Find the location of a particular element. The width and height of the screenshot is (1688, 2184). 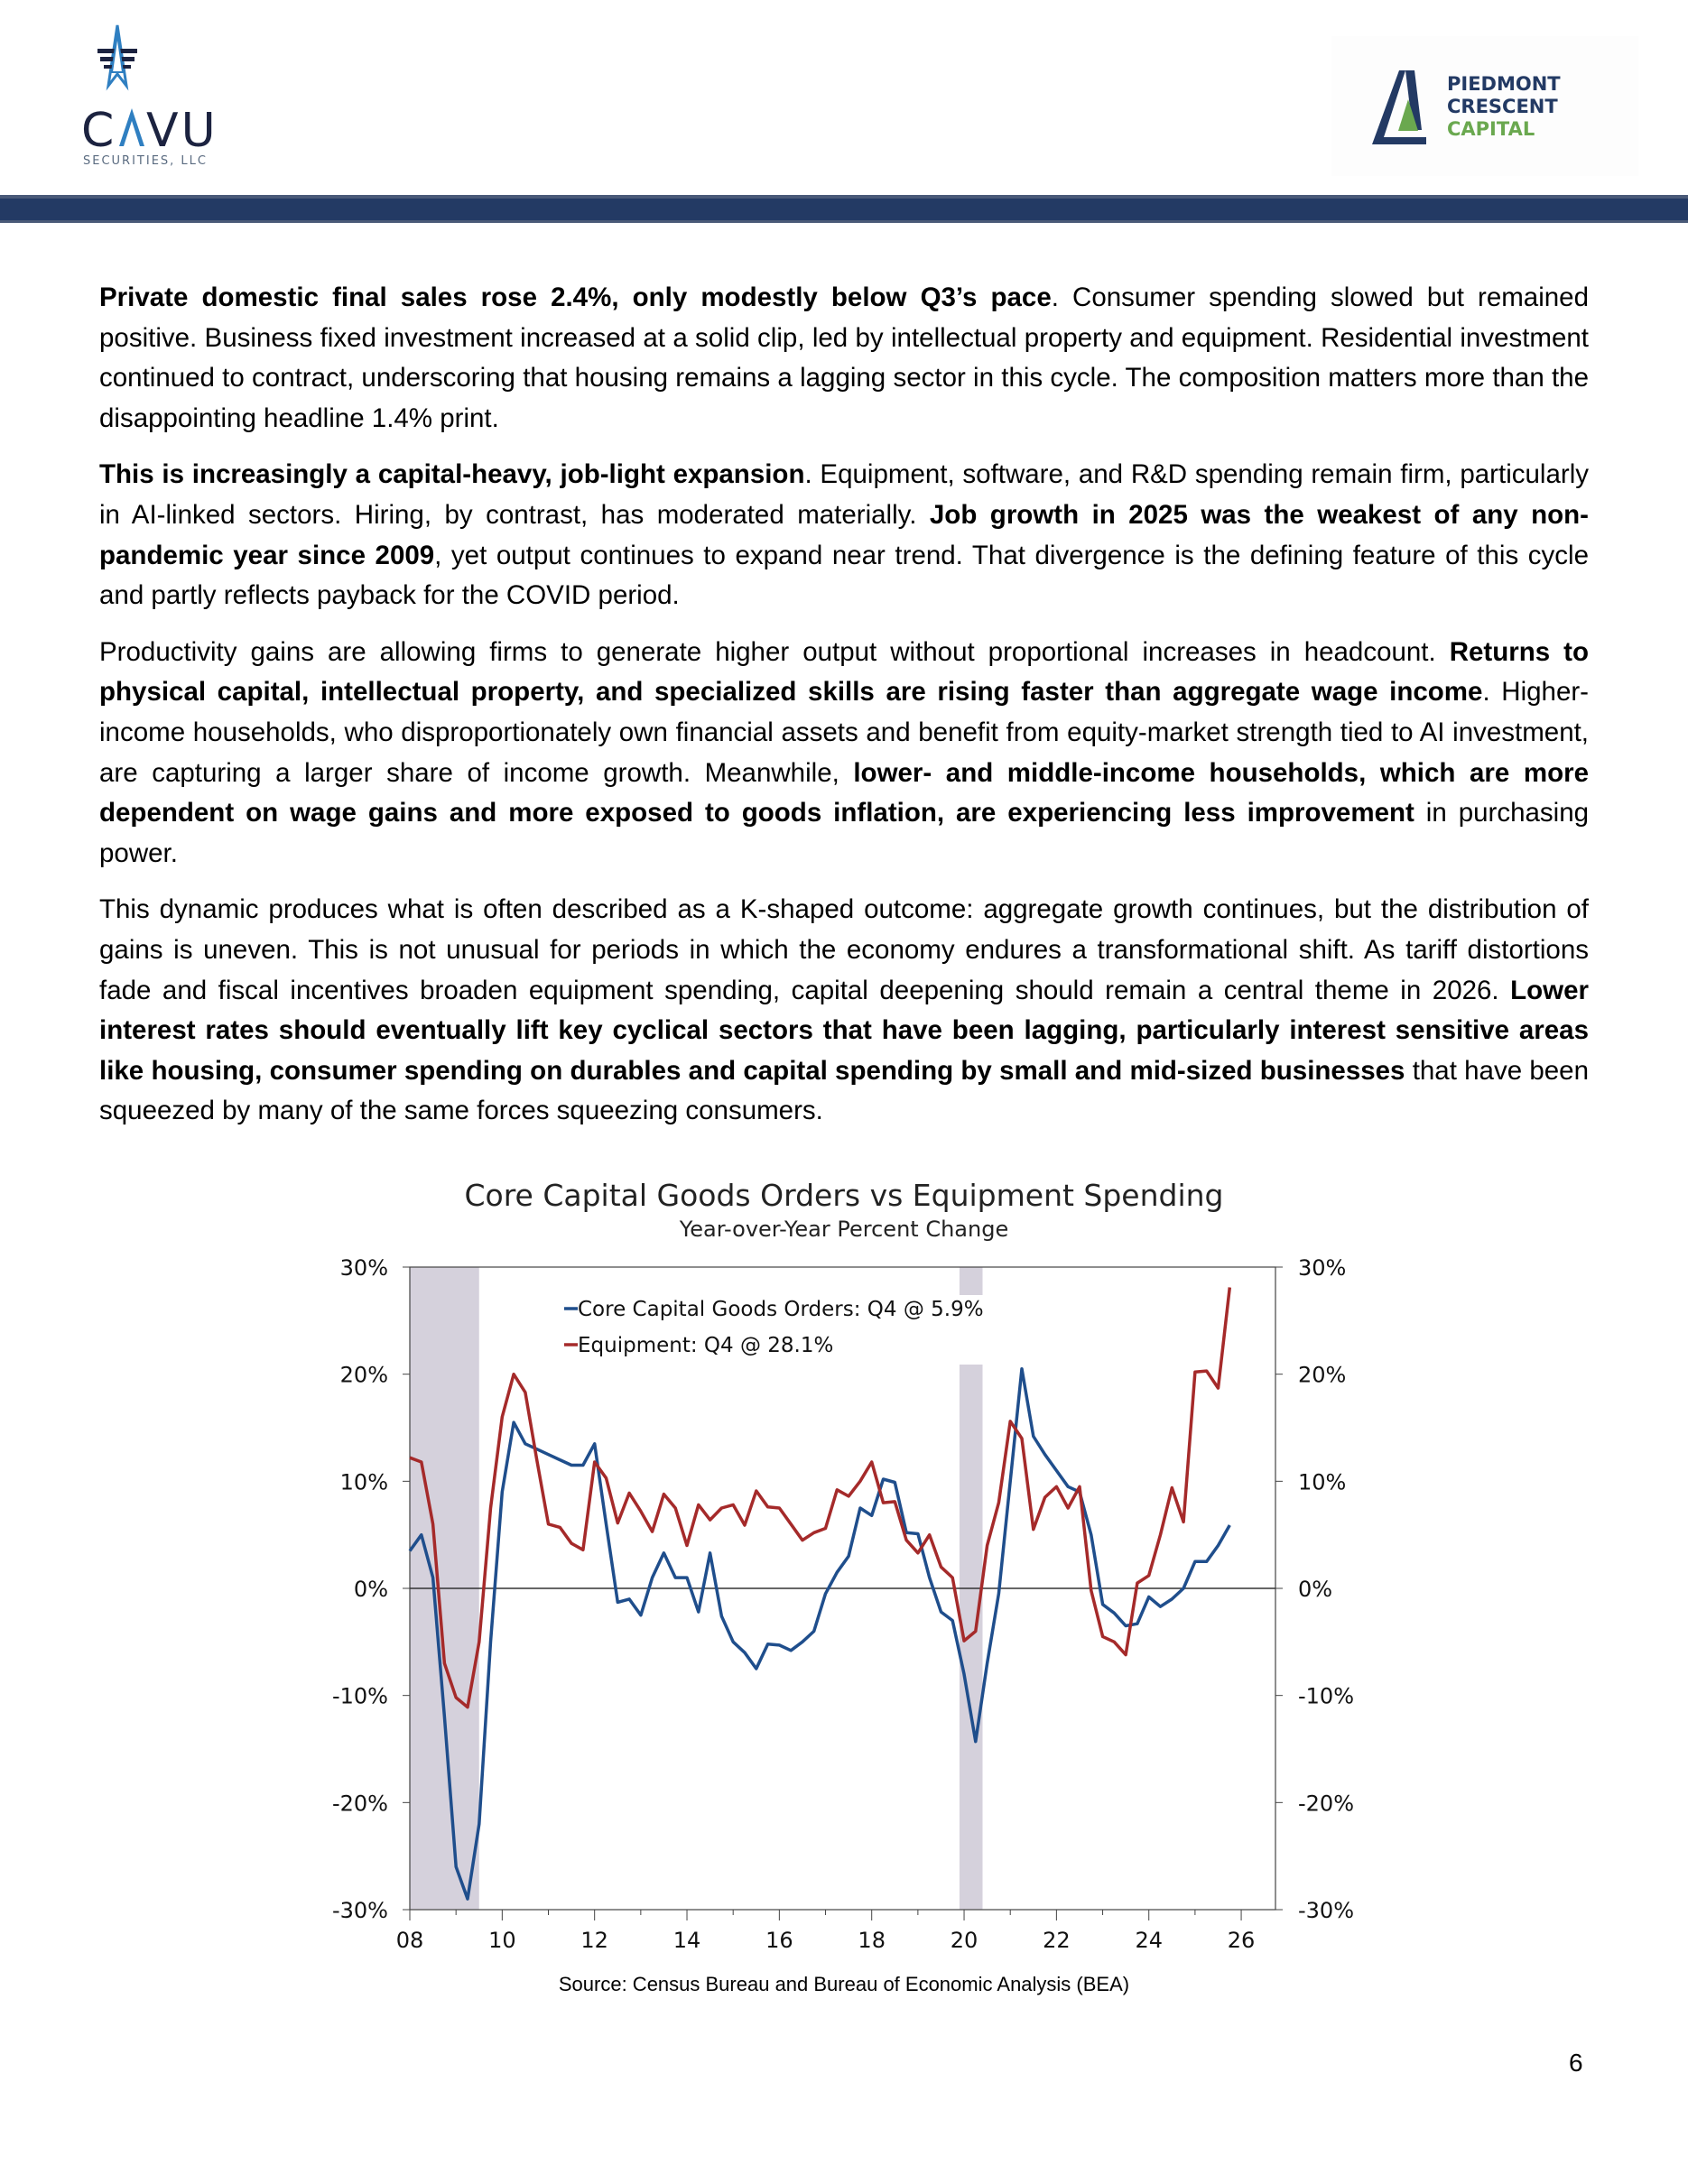

x-tick-label: 08 is located at coordinates (410, 1940).